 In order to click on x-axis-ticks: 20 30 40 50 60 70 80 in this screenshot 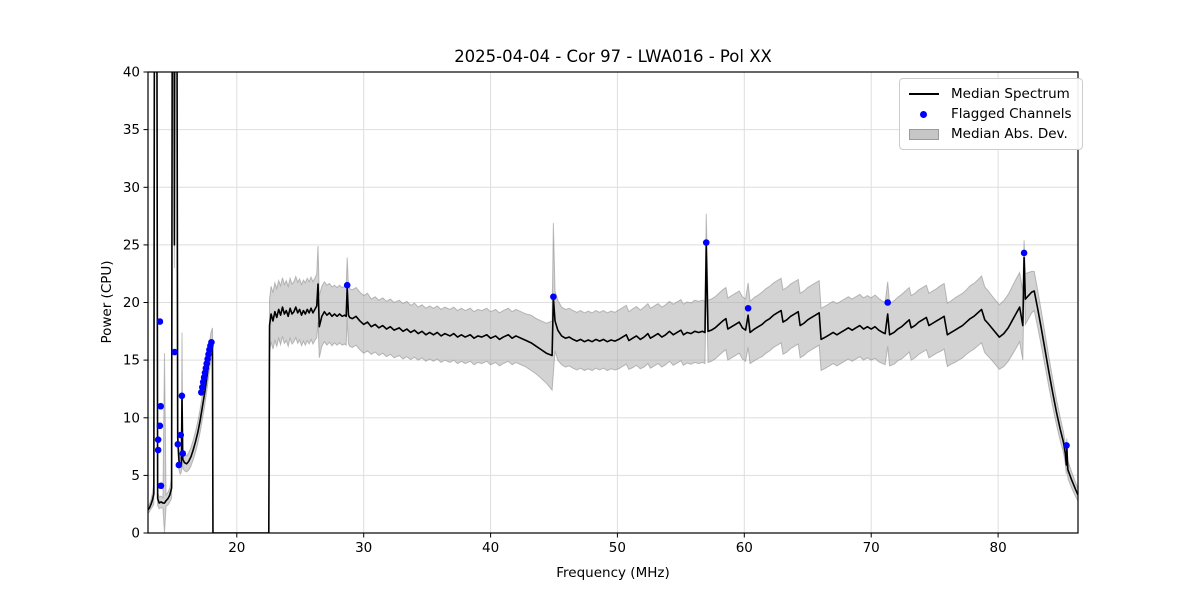, I will do `click(617, 544)`.